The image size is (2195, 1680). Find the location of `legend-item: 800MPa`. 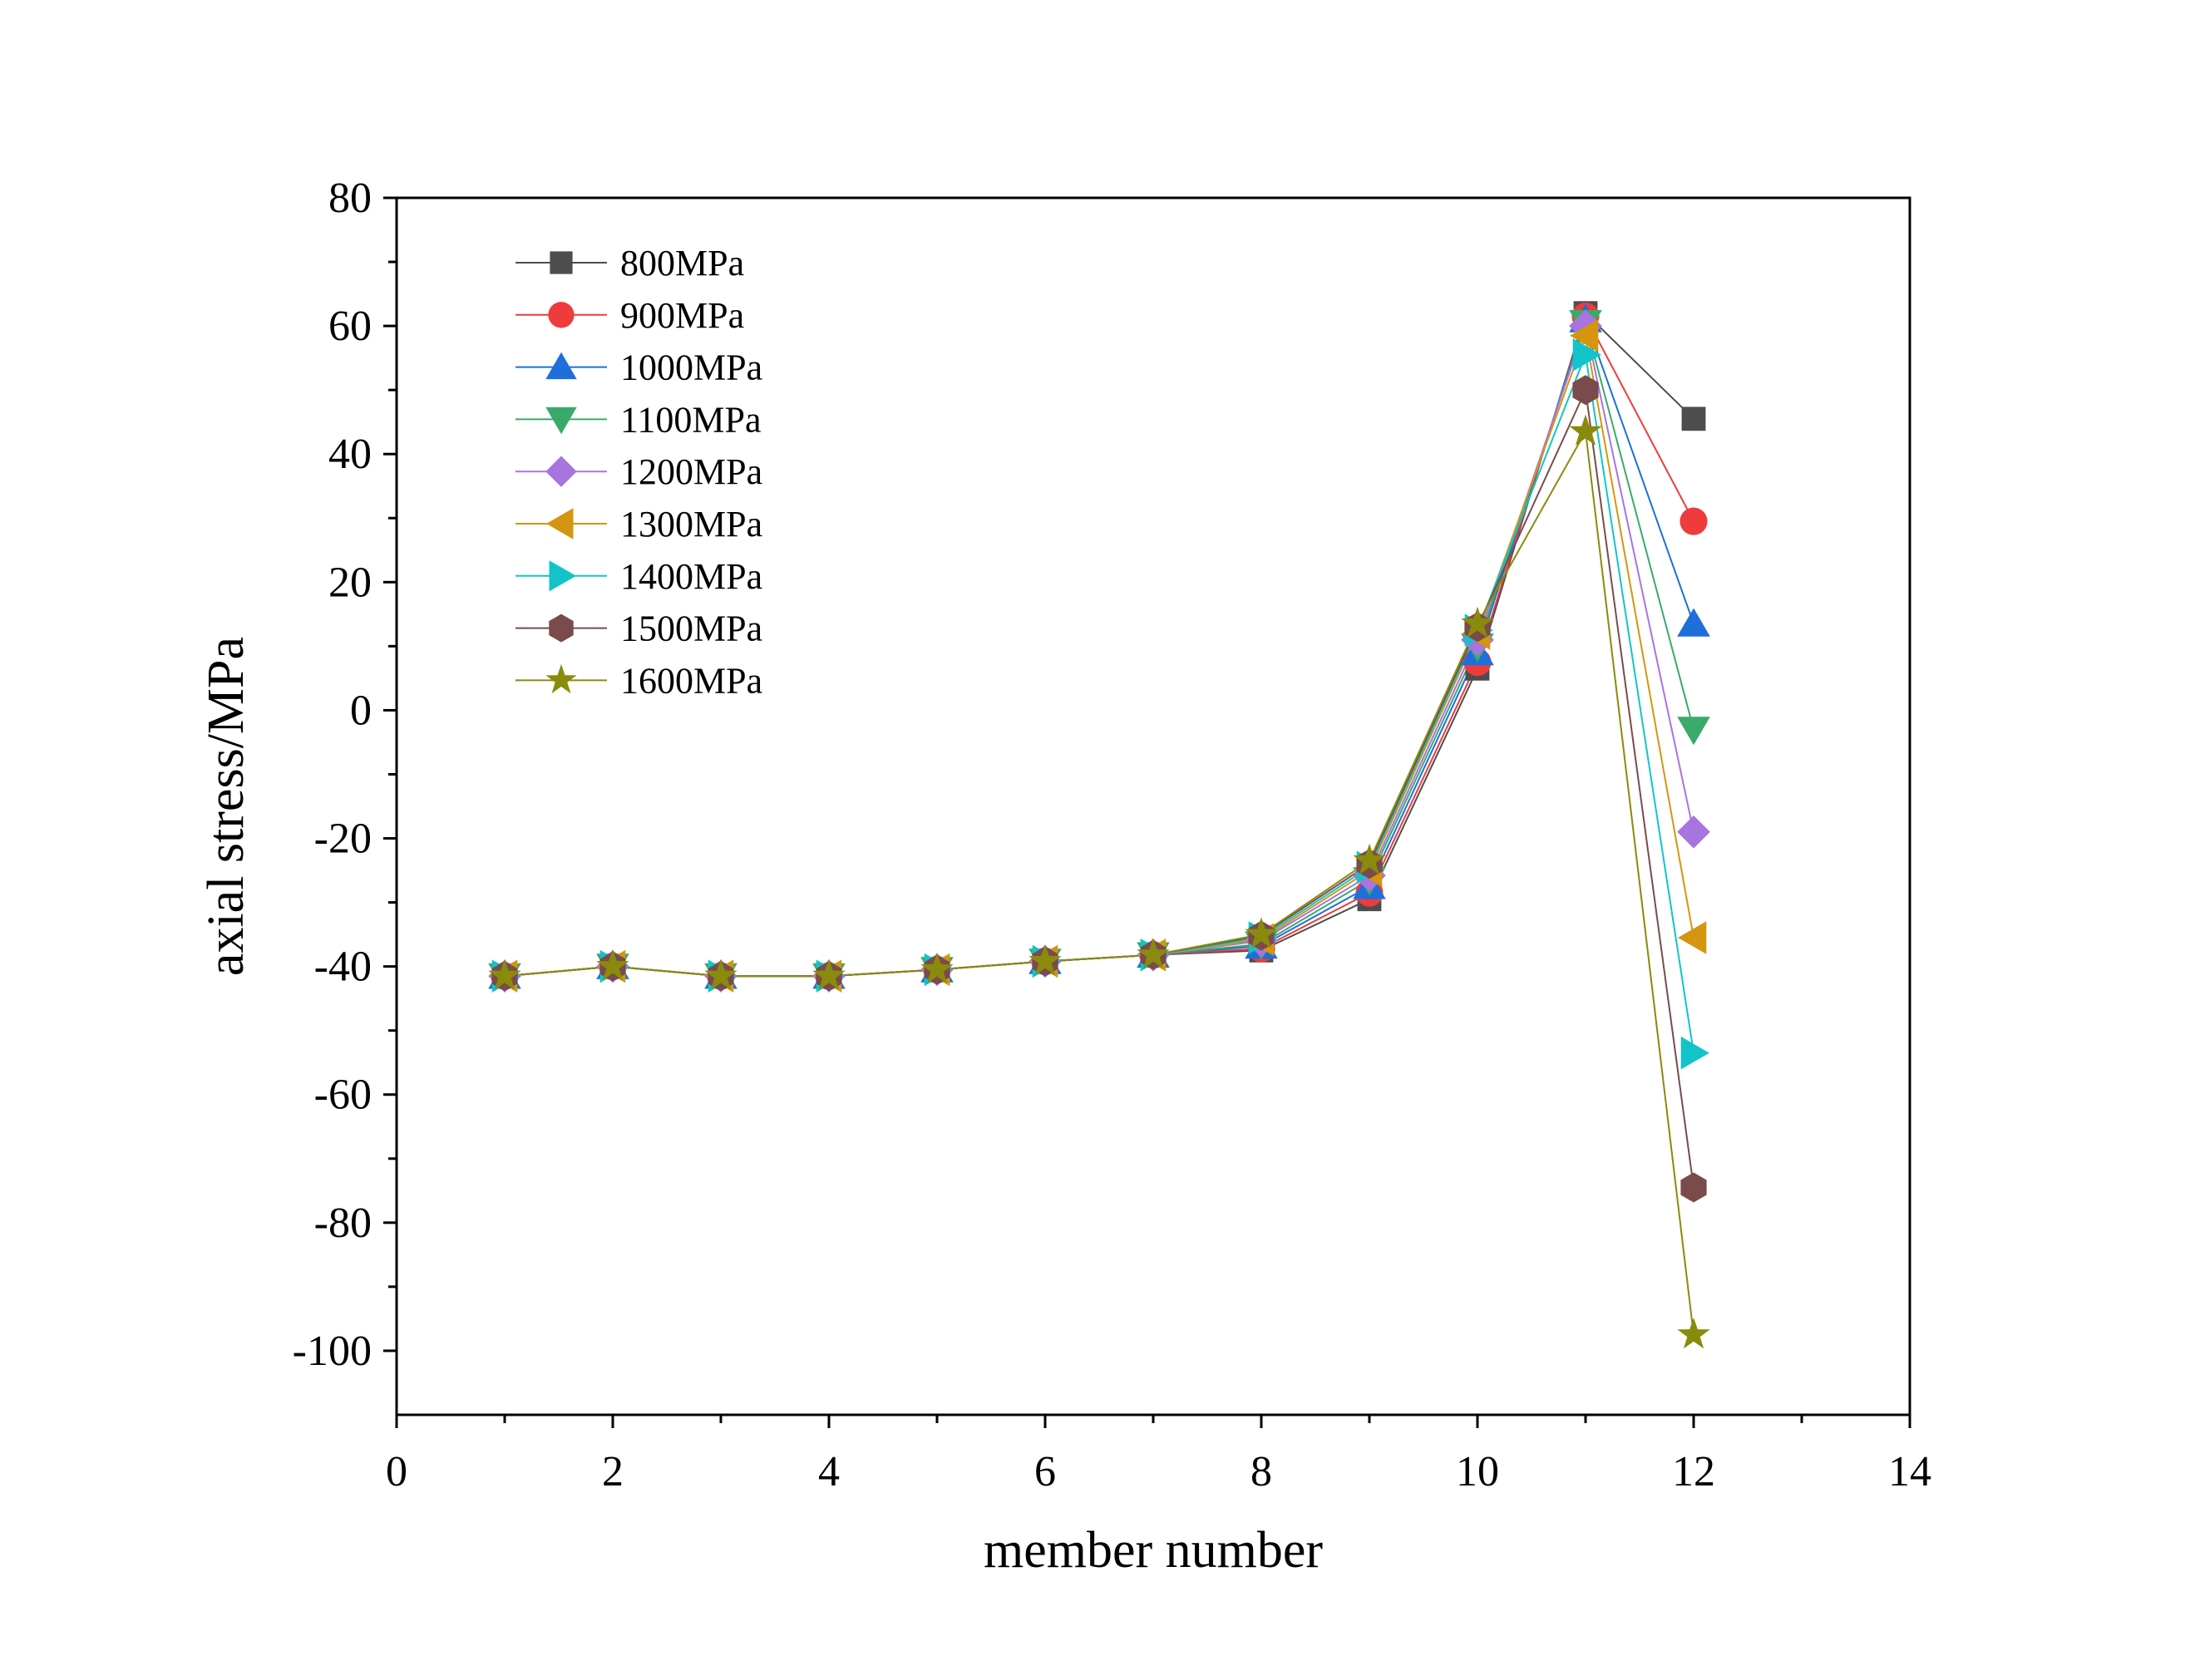

legend-item: 800MPa is located at coordinates (629, 263).